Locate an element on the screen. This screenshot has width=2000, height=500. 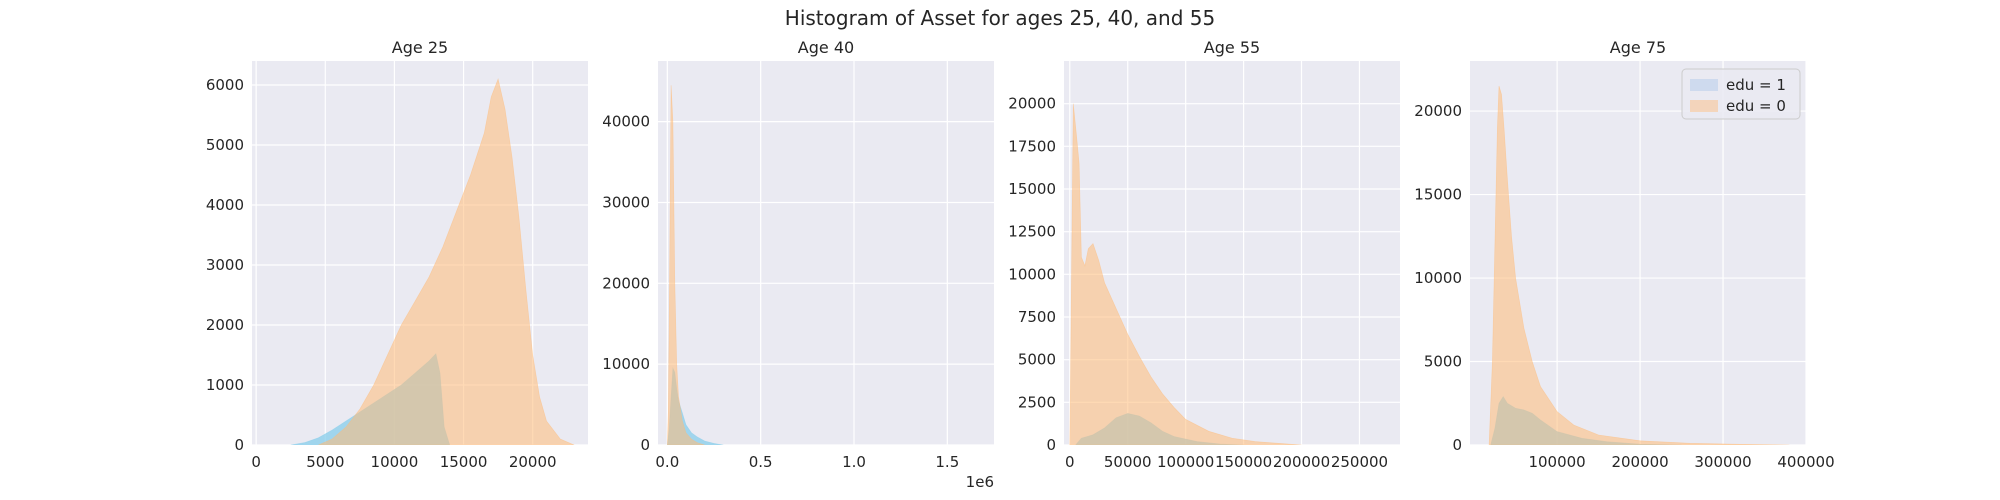
legend-label: edu = 1 is located at coordinates (1756, 85).